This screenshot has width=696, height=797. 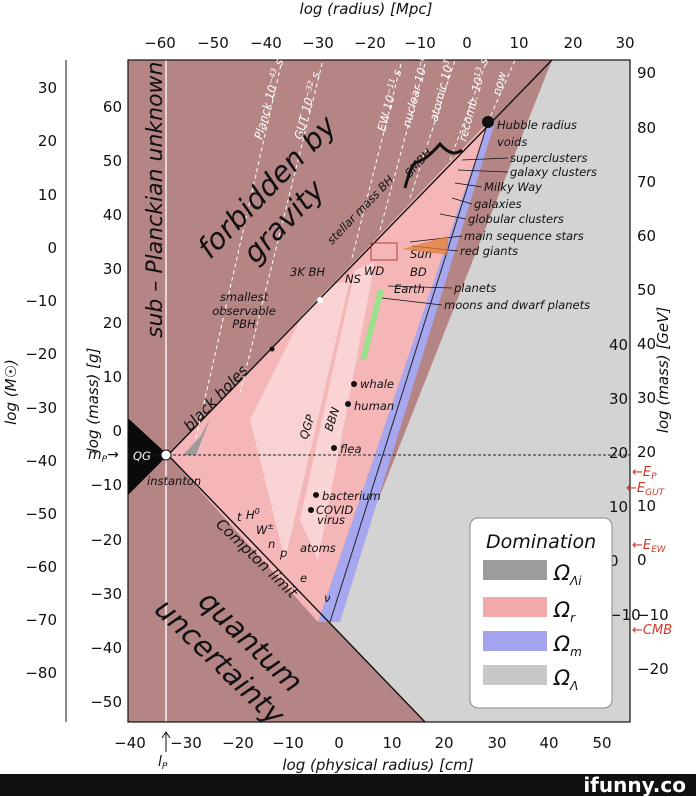 What do you see at coordinates (499, 83) in the screenshot?
I see `svg-text: now` at bounding box center [499, 83].